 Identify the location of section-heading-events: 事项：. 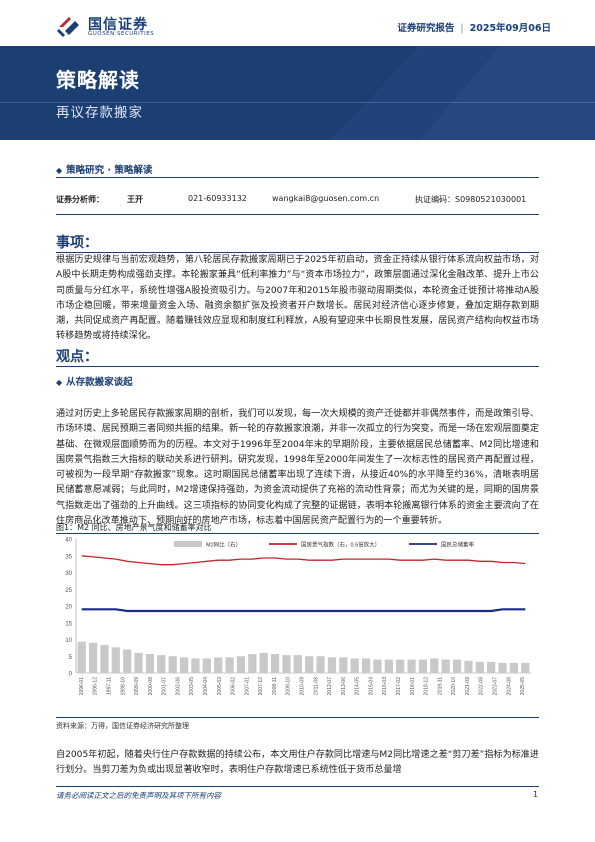
(297, 242).